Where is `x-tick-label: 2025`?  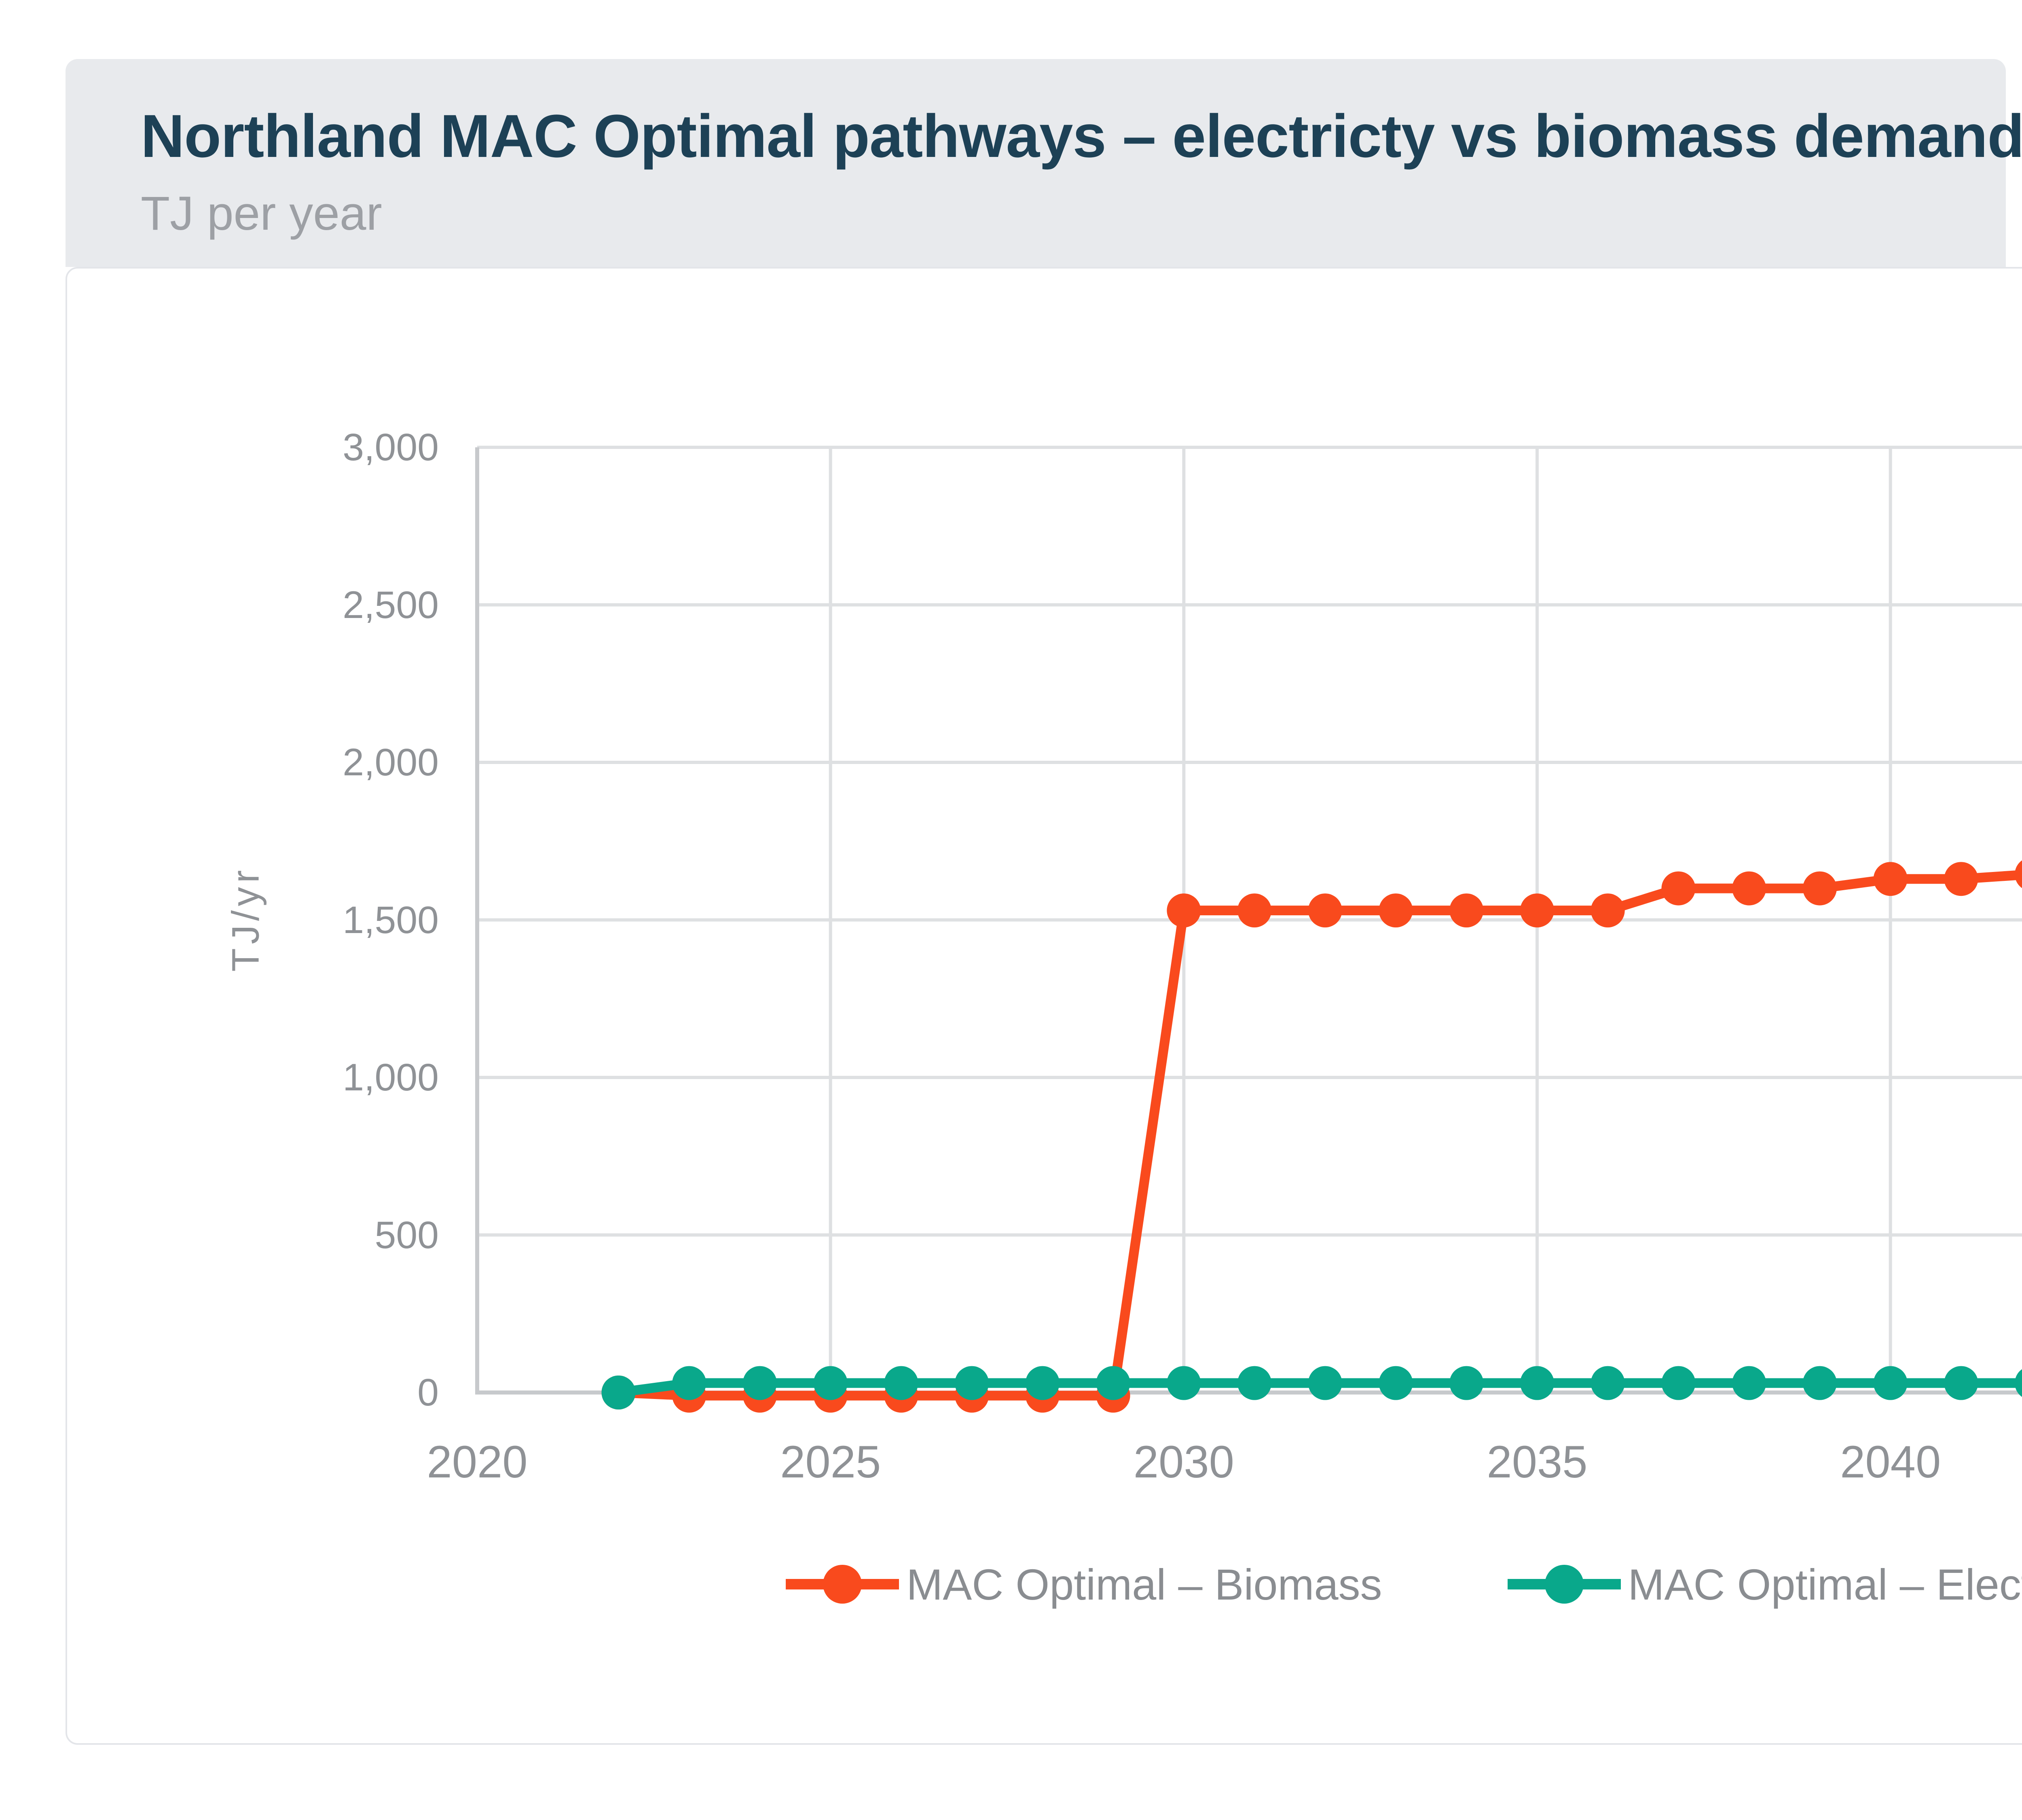
x-tick-label: 2025 is located at coordinates (830, 1462).